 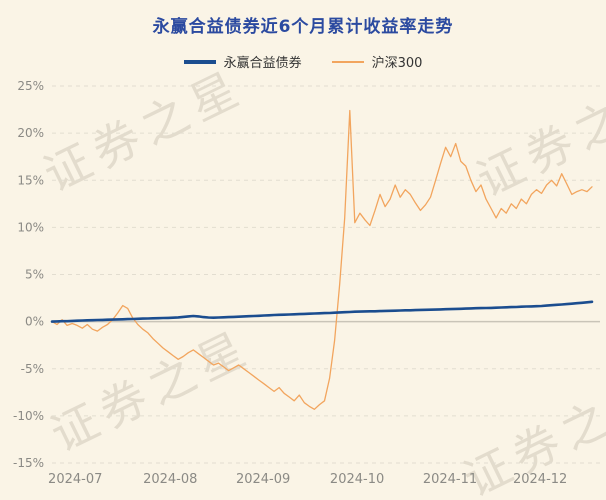 What do you see at coordinates (32, 369) in the screenshot?
I see `y-tick-label: -5%` at bounding box center [32, 369].